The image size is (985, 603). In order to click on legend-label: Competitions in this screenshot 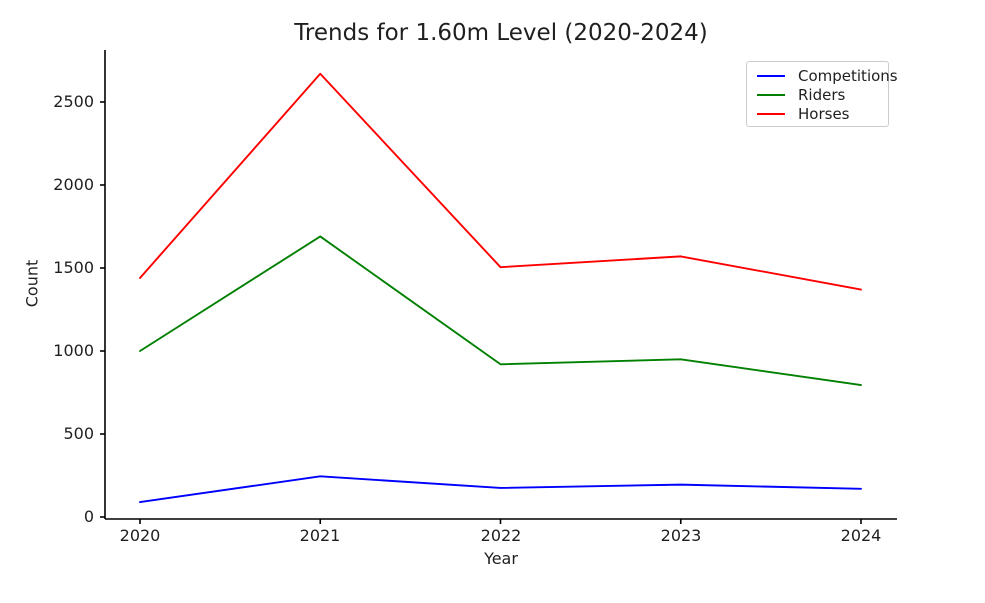, I will do `click(848, 75)`.